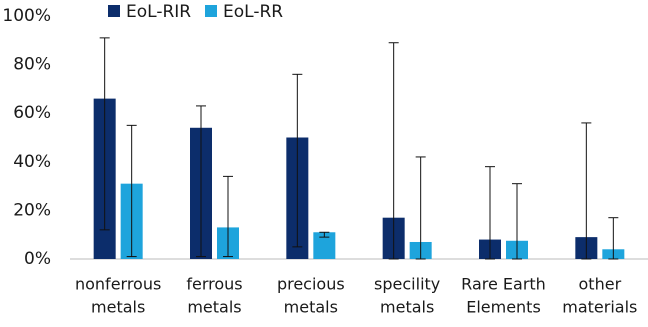 Image resolution: width=648 pixels, height=327 pixels. I want to click on x-tick-label: precious, so click(311, 284).